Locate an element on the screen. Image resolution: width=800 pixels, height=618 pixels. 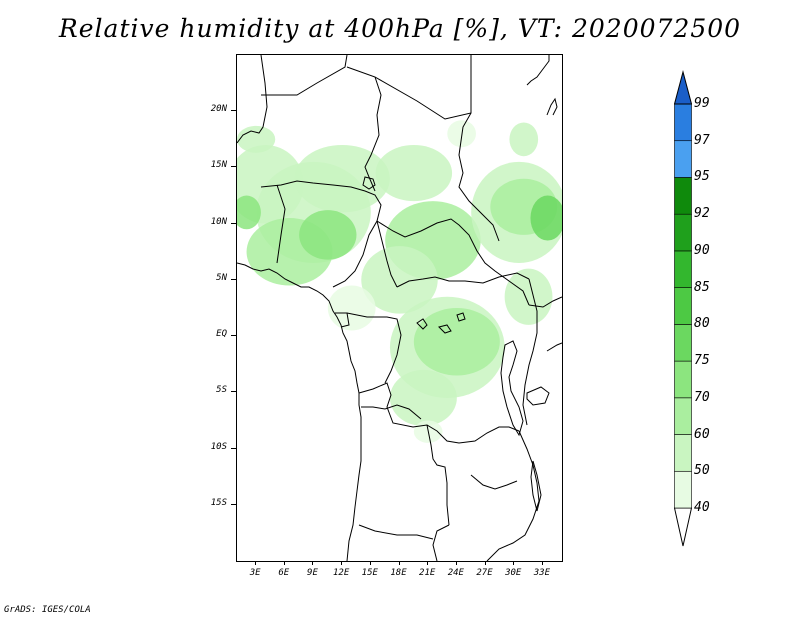
longitude-label: 24E is located at coordinates (455, 573).